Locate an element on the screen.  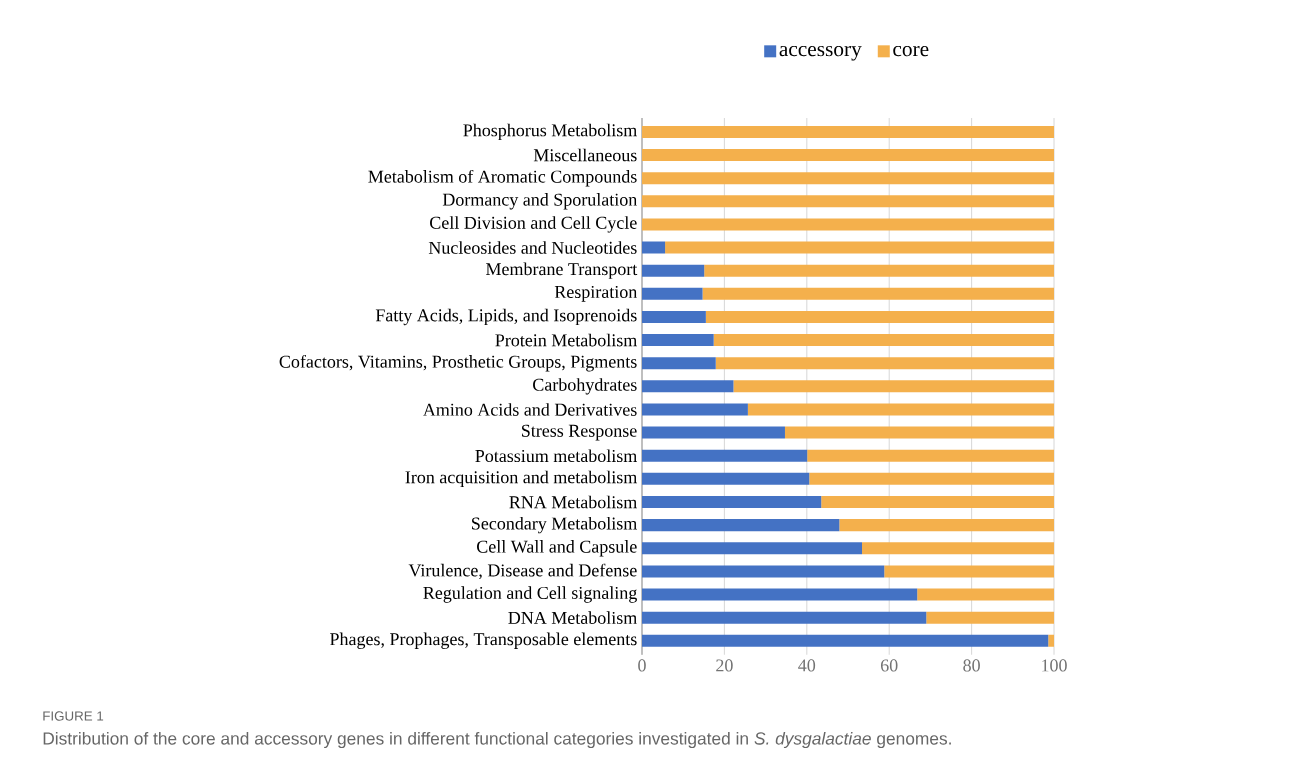
y-tick-label: Metabolism of Aromatic Compounds is located at coordinates (502, 178).